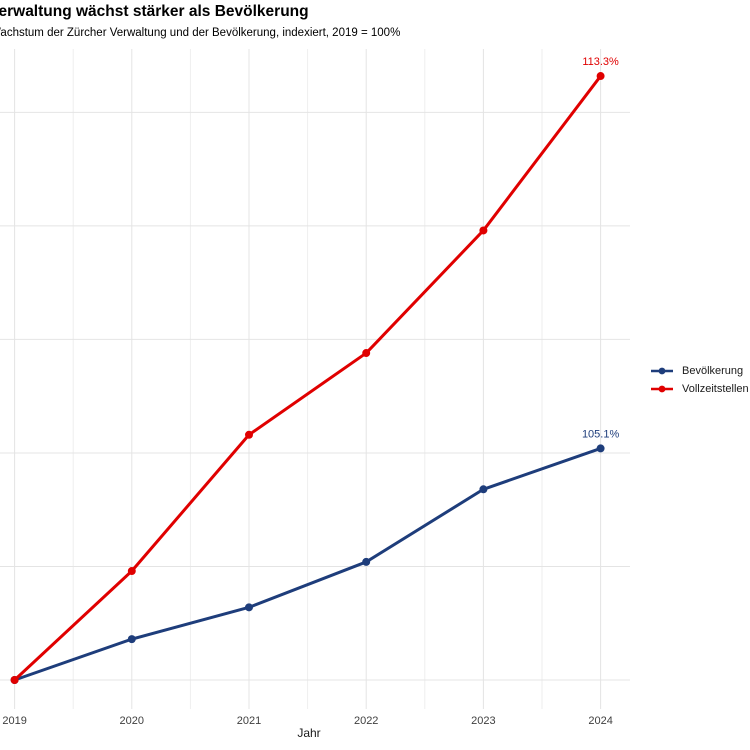  I want to click on legend: Bevölkerung Vollzeitstellen Verwaltung, so click(700, 380).